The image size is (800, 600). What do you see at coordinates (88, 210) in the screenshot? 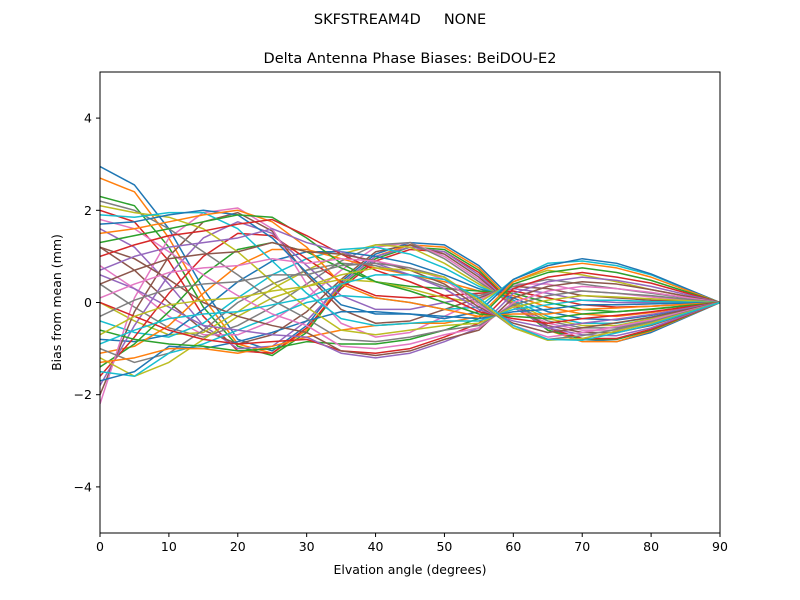
I see `y-tick-label: 2` at bounding box center [88, 210].